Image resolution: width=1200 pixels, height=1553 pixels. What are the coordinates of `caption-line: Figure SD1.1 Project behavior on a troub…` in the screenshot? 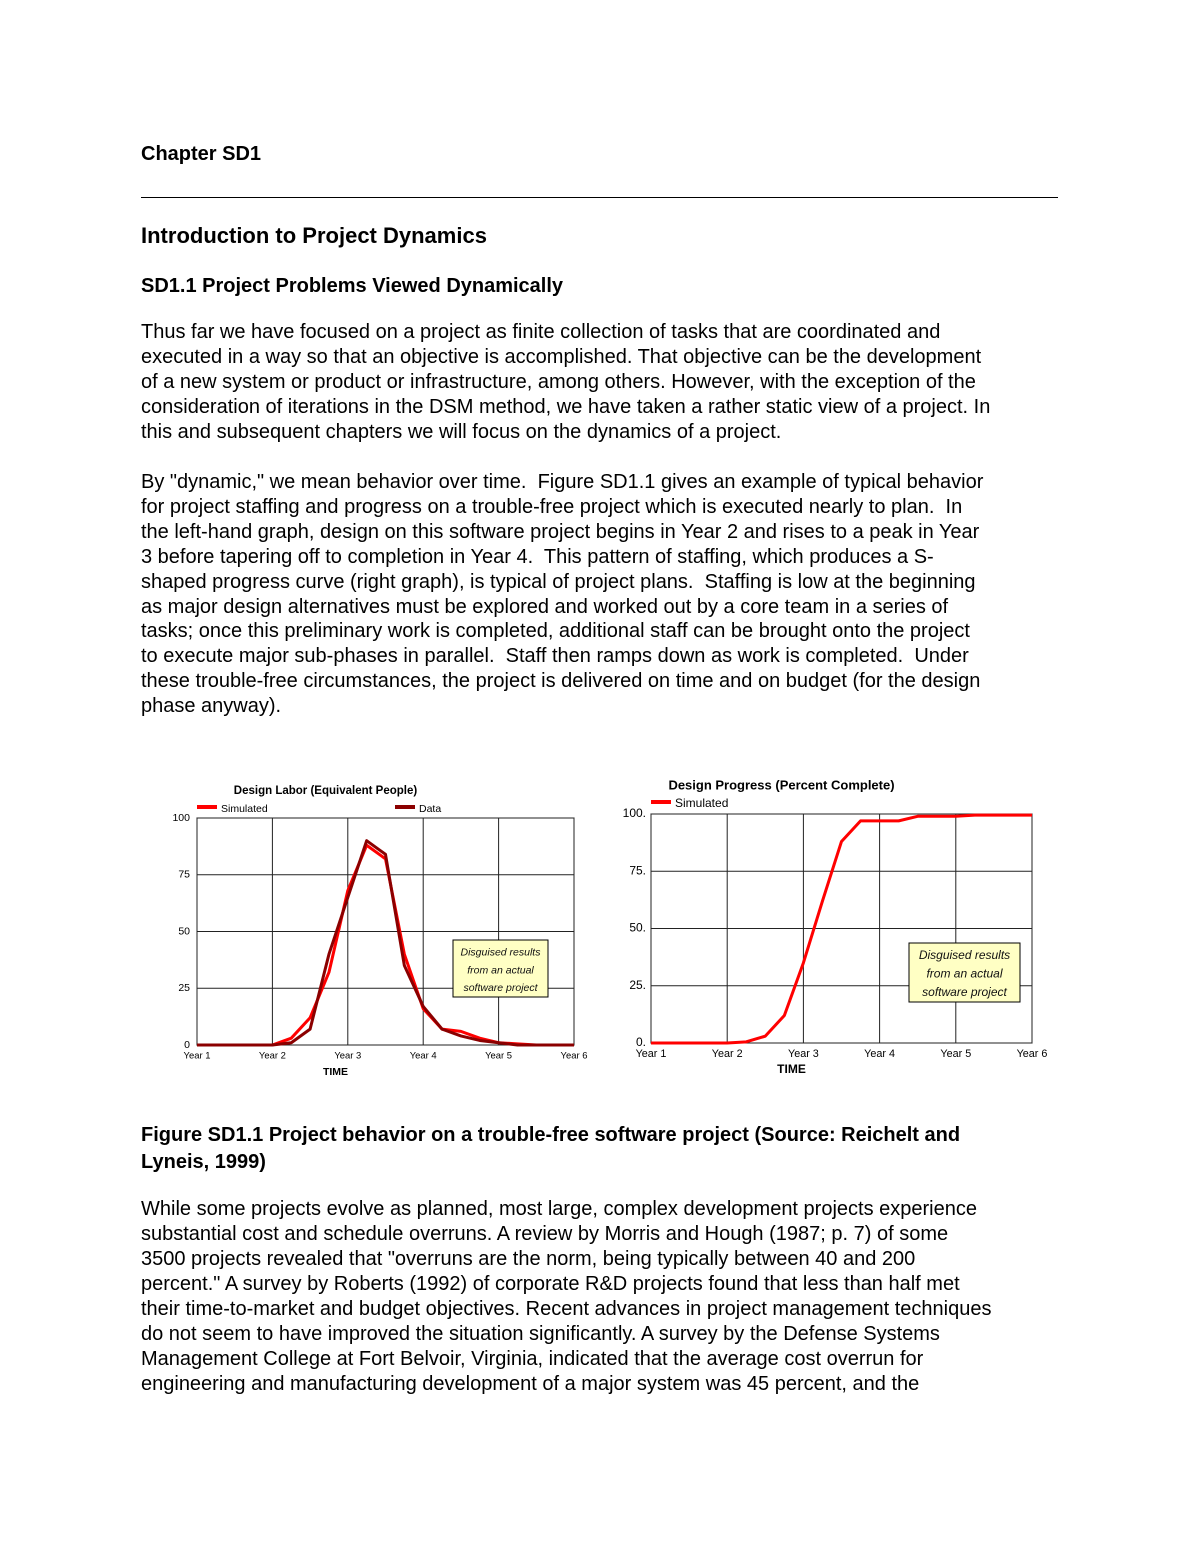 It's located at (551, 1135).